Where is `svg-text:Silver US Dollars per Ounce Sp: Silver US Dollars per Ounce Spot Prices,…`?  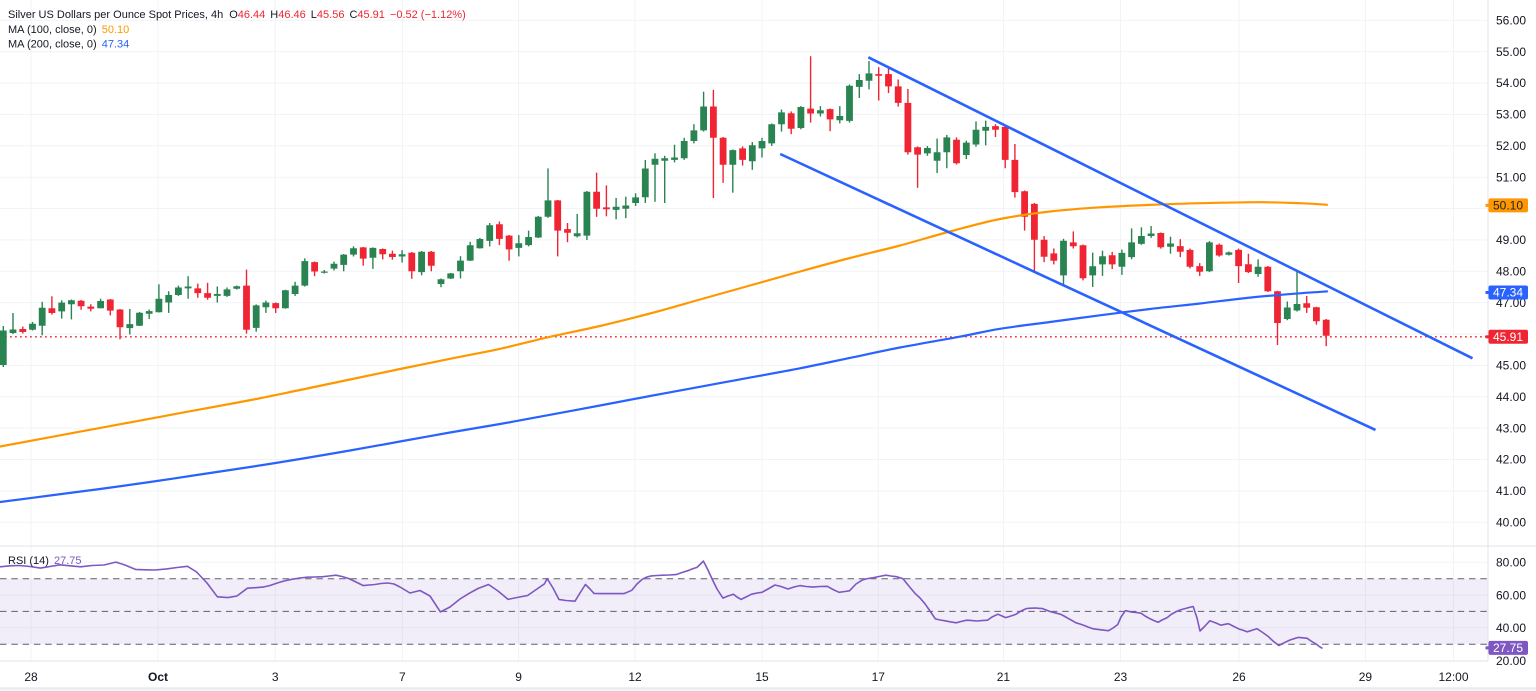
svg-text:Silver US Dollars per Ounce Sp: Silver US Dollars per Ounce Spot Prices,… is located at coordinates (237, 15).